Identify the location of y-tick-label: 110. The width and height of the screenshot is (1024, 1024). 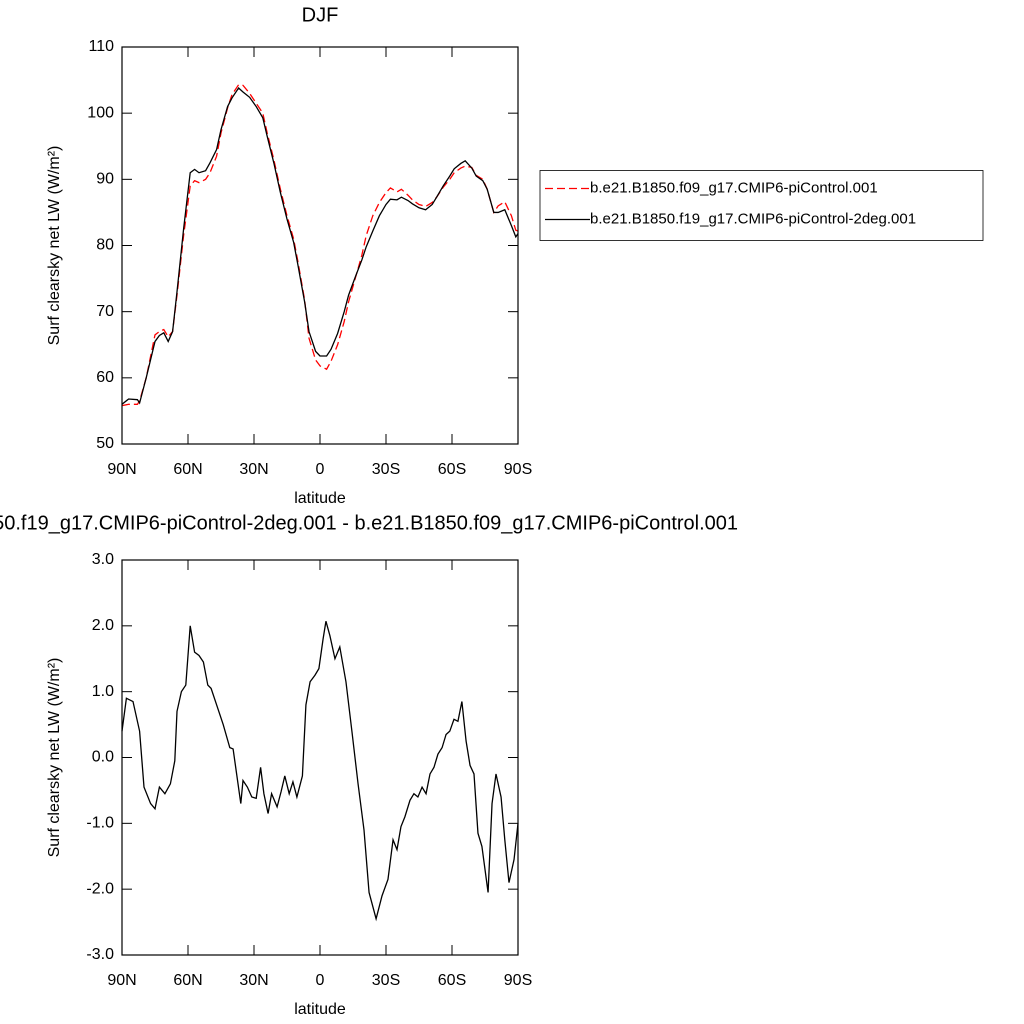
(101, 46).